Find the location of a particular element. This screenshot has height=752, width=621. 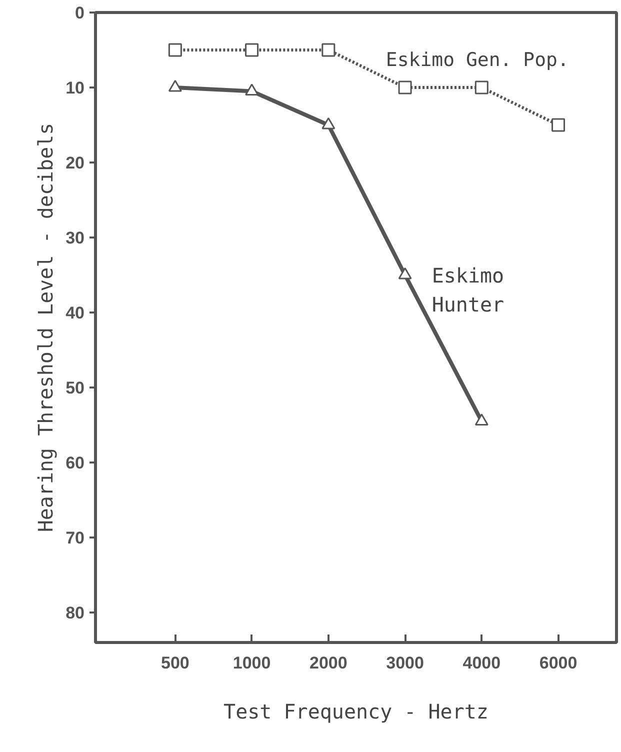

x-tick-label: 4000 is located at coordinates (481, 663).